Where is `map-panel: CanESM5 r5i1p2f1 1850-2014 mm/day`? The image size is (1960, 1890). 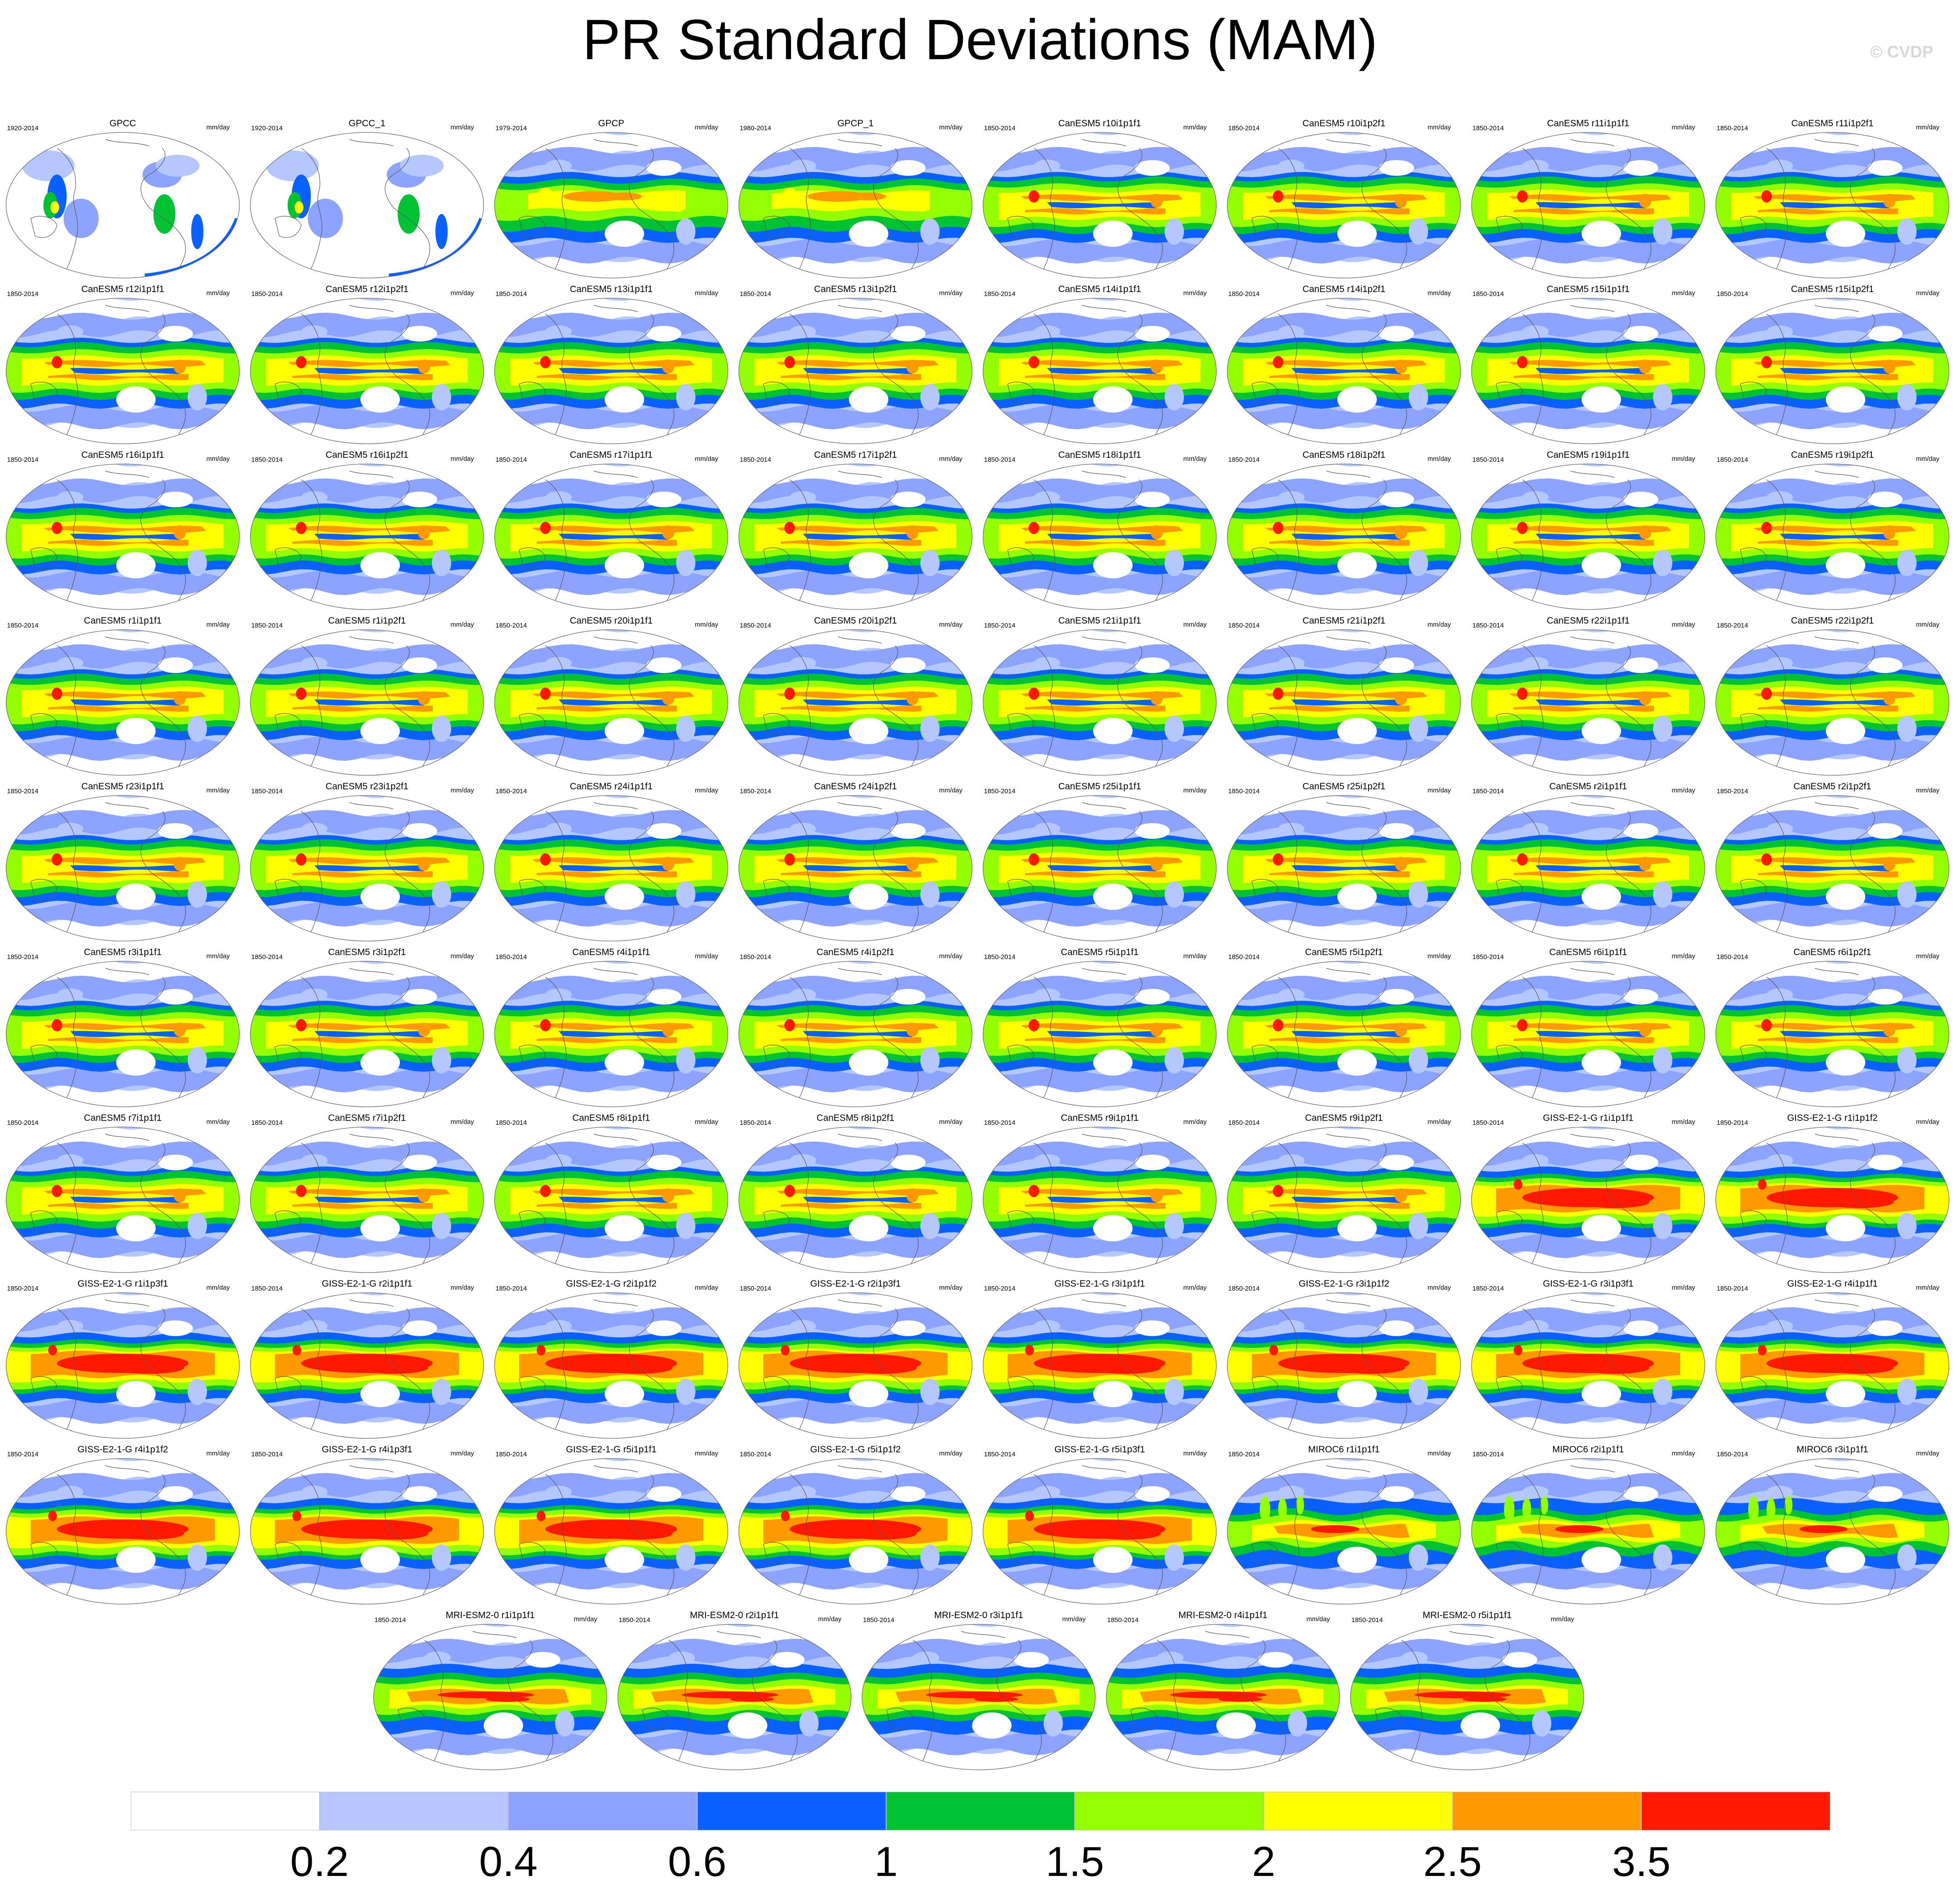
map-panel: CanESM5 r5i1p2f1 1850-2014 mm/day is located at coordinates (1344, 1028).